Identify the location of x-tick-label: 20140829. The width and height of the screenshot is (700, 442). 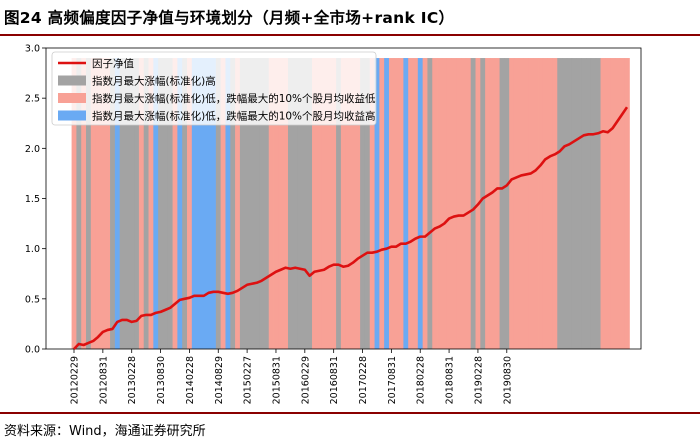
(219, 380).